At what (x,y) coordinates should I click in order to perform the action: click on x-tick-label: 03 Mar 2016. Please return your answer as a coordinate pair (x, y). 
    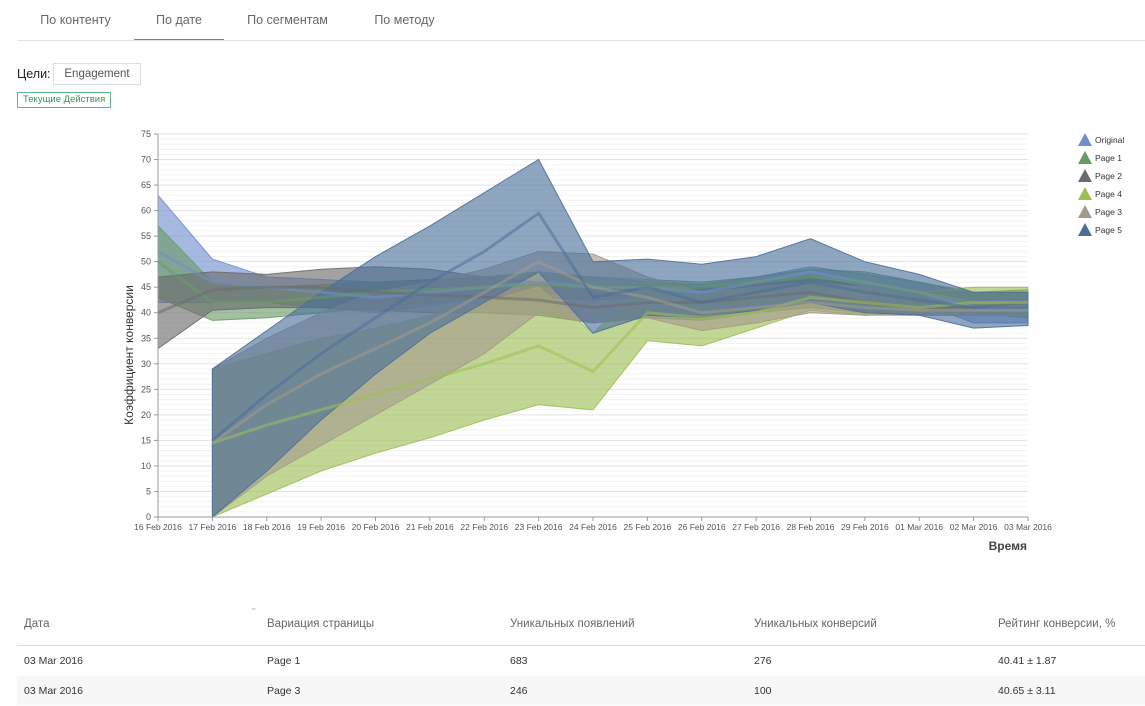
    Looking at the image, I should click on (1028, 527).